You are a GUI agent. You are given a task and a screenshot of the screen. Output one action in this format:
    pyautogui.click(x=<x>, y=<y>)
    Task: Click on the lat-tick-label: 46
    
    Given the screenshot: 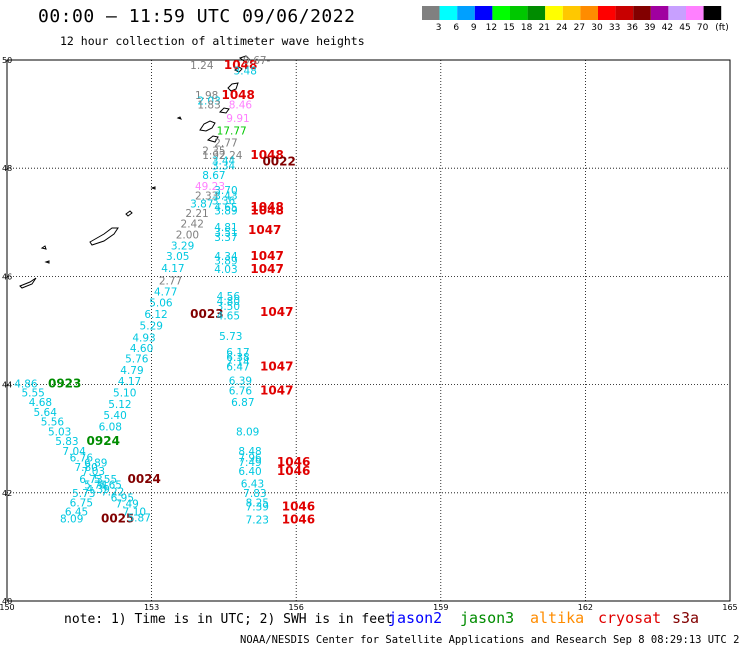 What is the action you would take?
    pyautogui.click(x=7, y=276)
    